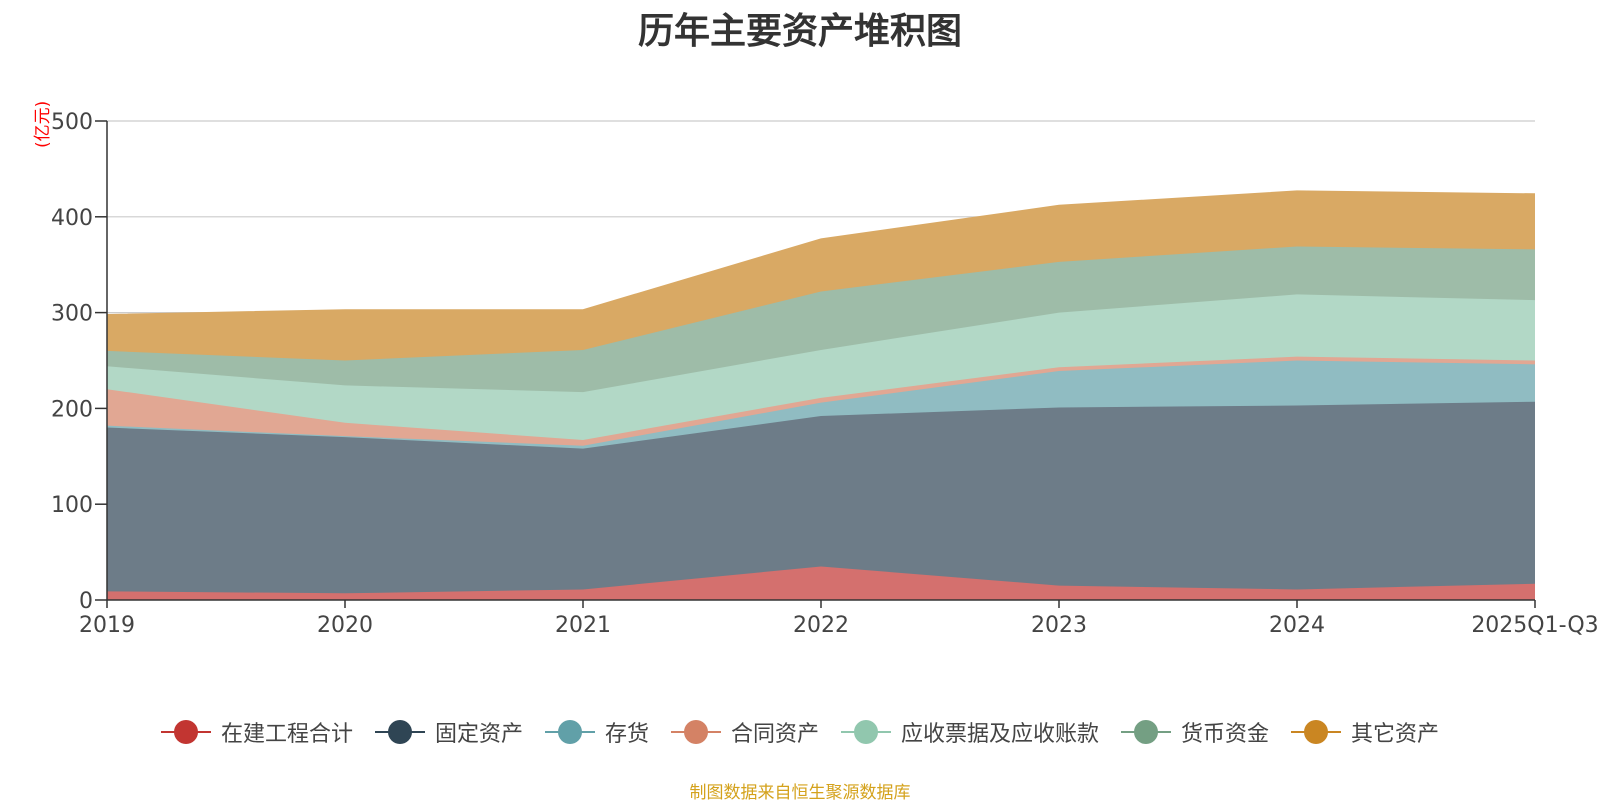 The image size is (1600, 803). I want to click on y-tick-label: 400, so click(72, 218).